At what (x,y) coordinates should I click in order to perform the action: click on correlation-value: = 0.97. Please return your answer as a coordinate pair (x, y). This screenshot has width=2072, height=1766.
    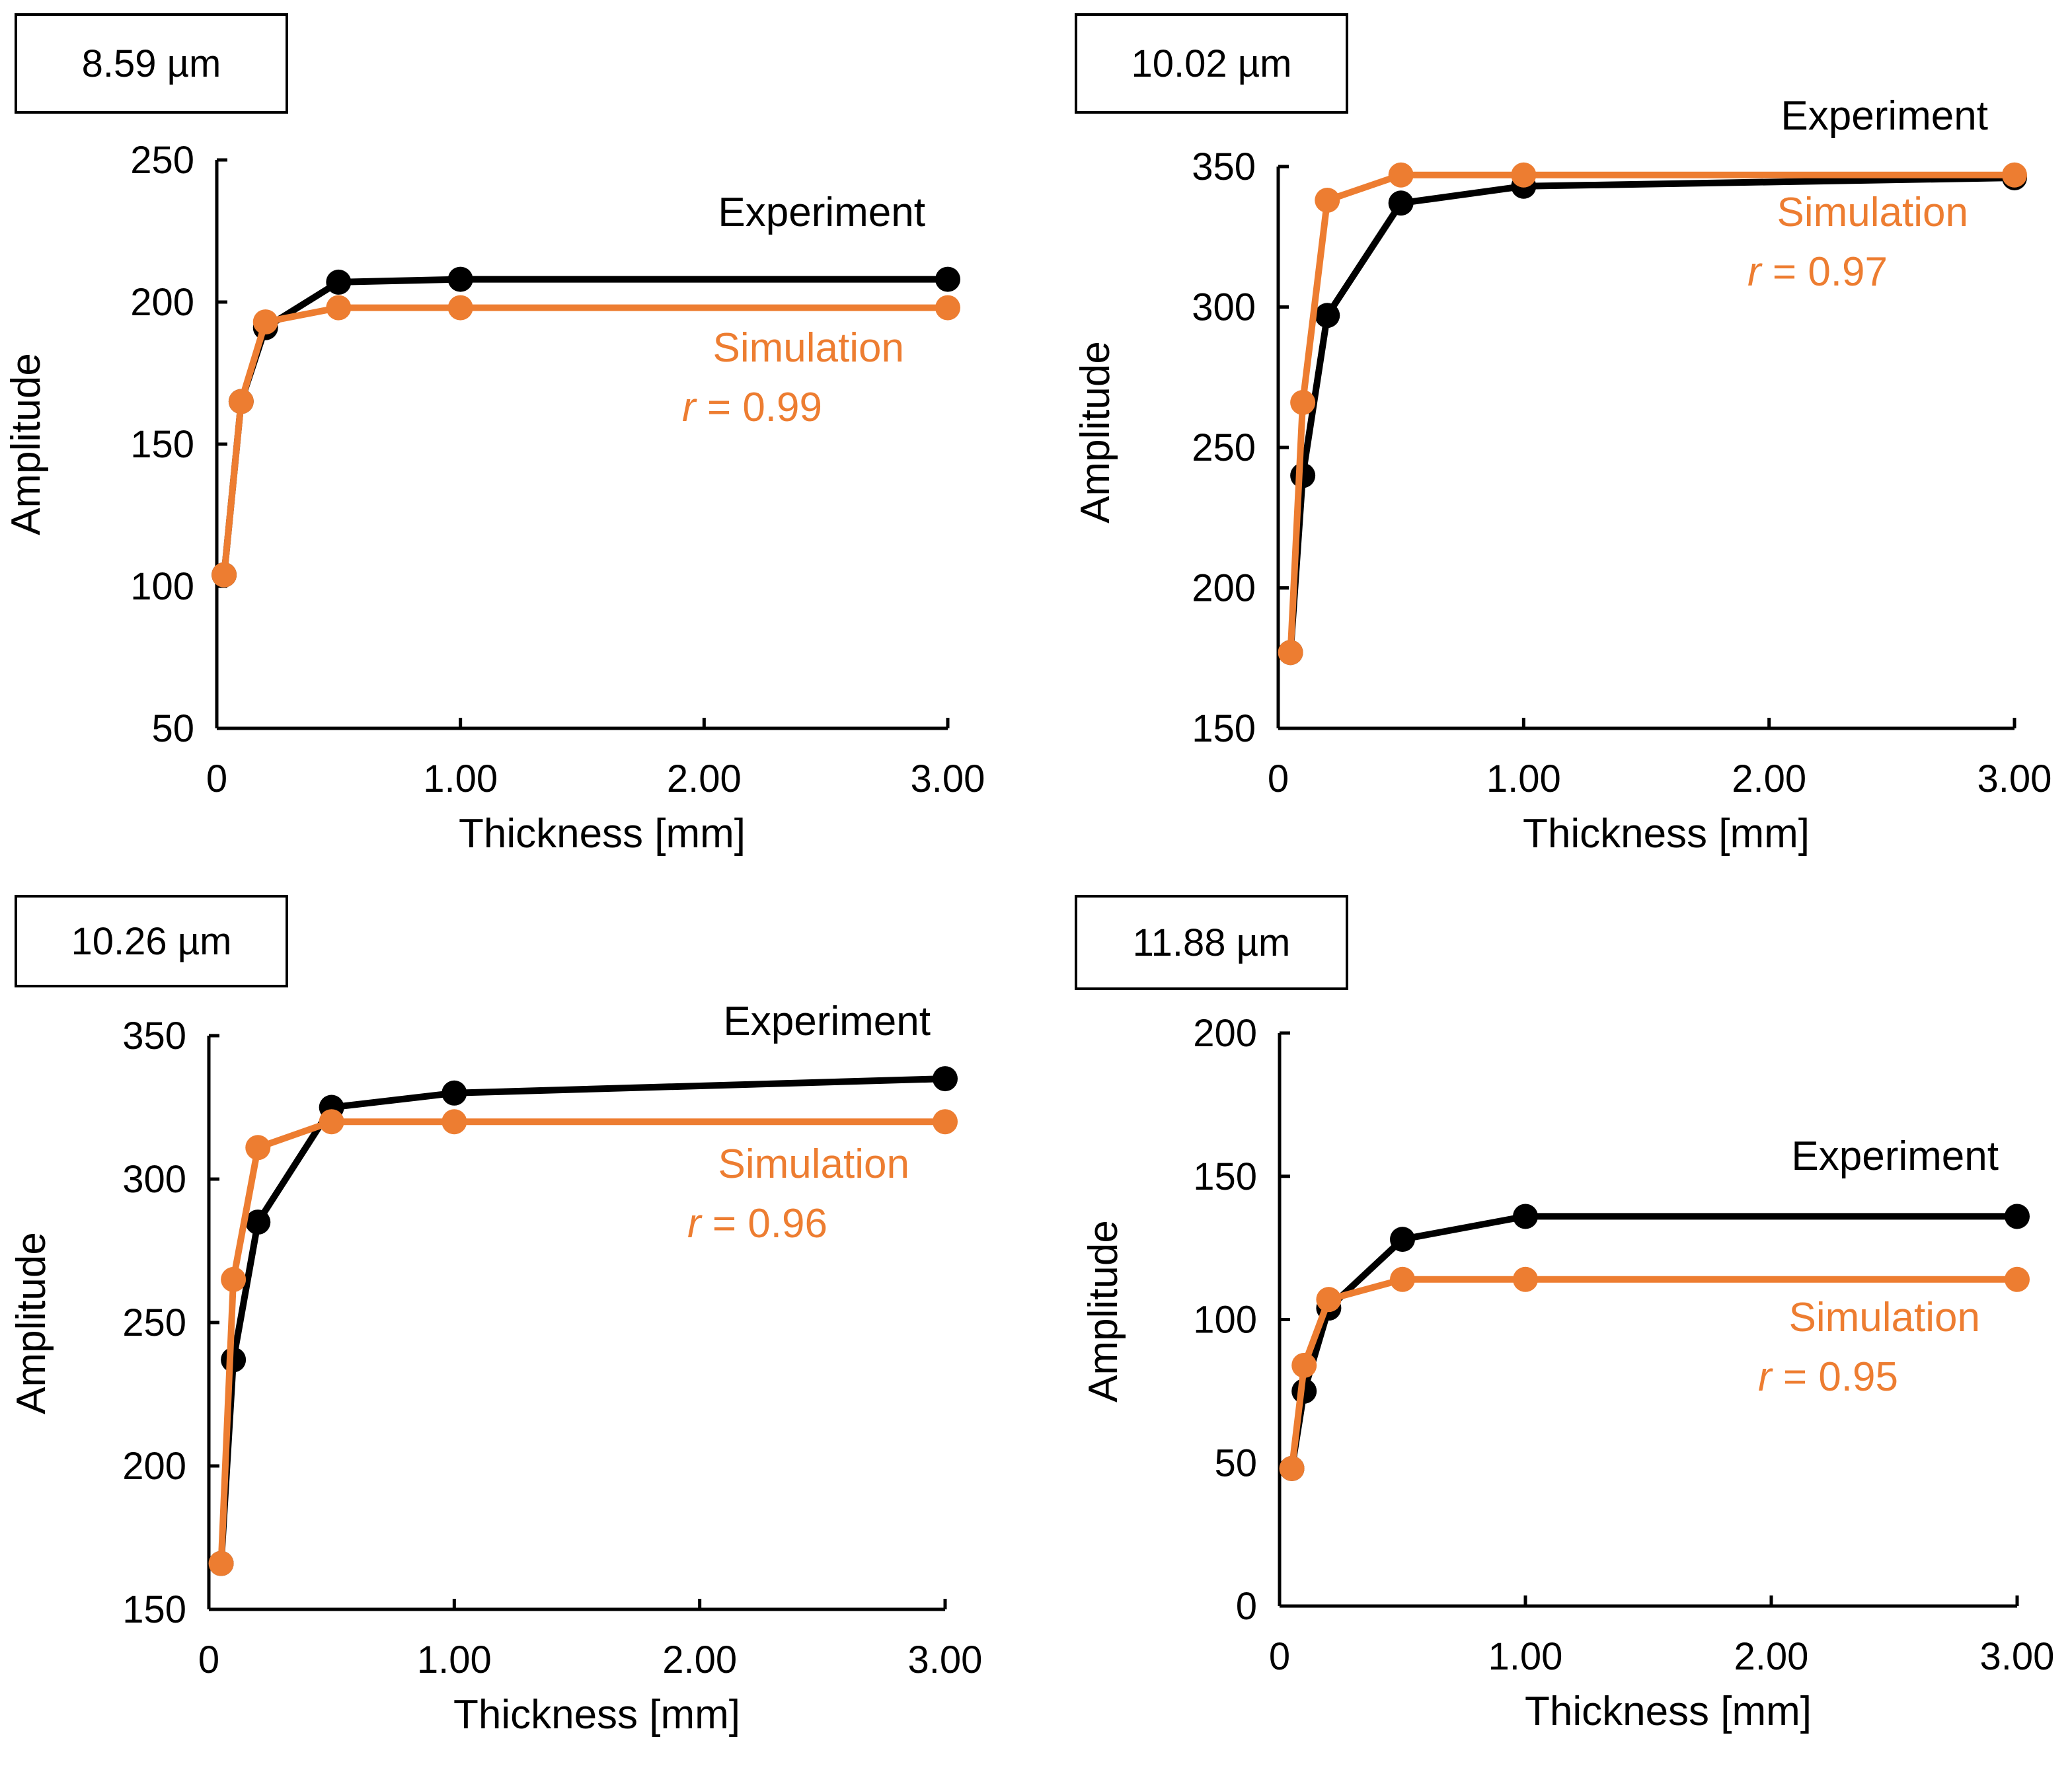
    Looking at the image, I should click on (1824, 272).